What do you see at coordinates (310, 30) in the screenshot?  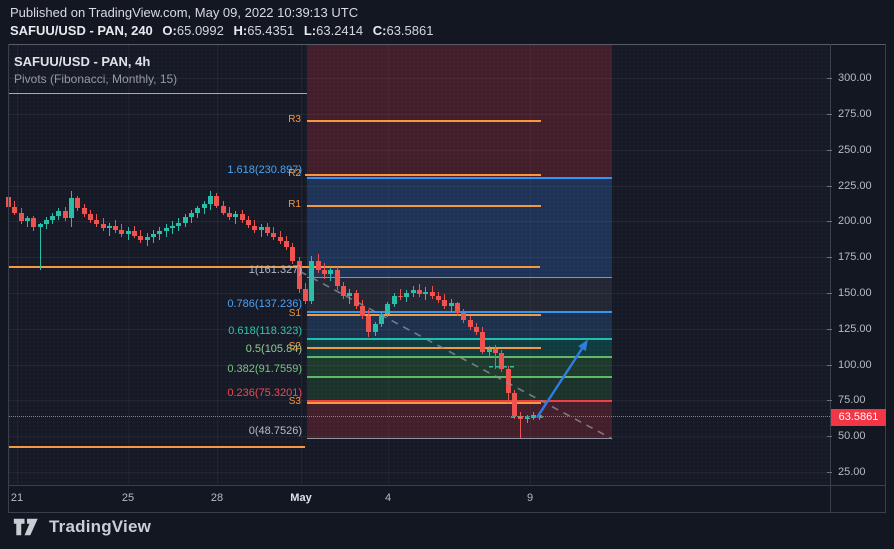 I see `low-label: L:` at bounding box center [310, 30].